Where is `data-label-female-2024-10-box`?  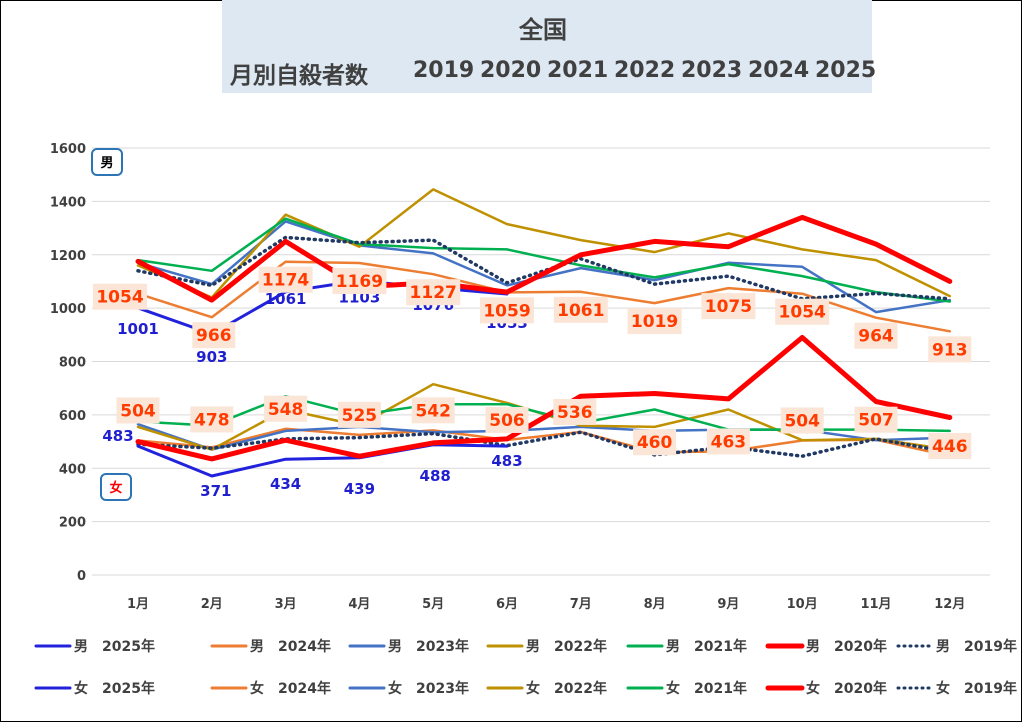 data-label-female-2024-10-box is located at coordinates (802, 420).